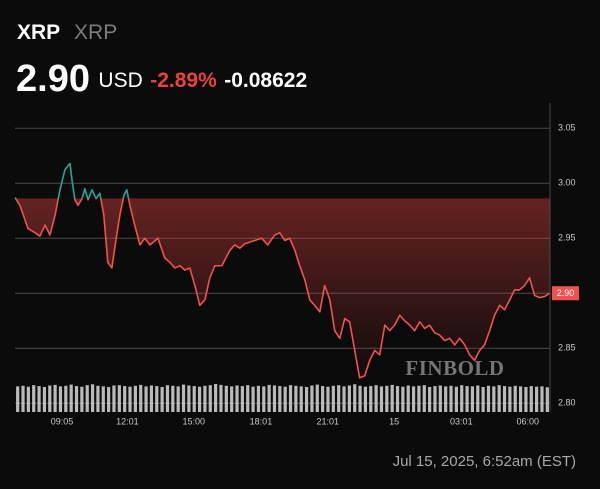 The height and width of the screenshot is (489, 600). Describe the element at coordinates (127, 421) in the screenshot. I see `x-tick-label: 12:01` at that location.